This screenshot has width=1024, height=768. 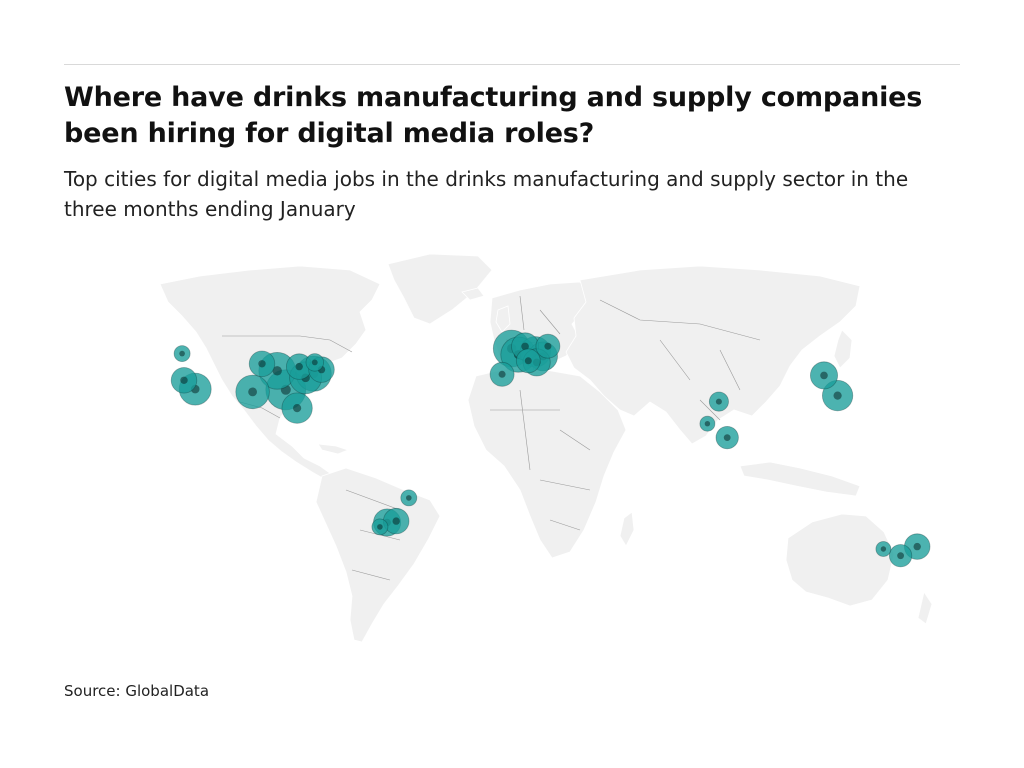 I want to click on land-asia, so click(x=713, y=355).